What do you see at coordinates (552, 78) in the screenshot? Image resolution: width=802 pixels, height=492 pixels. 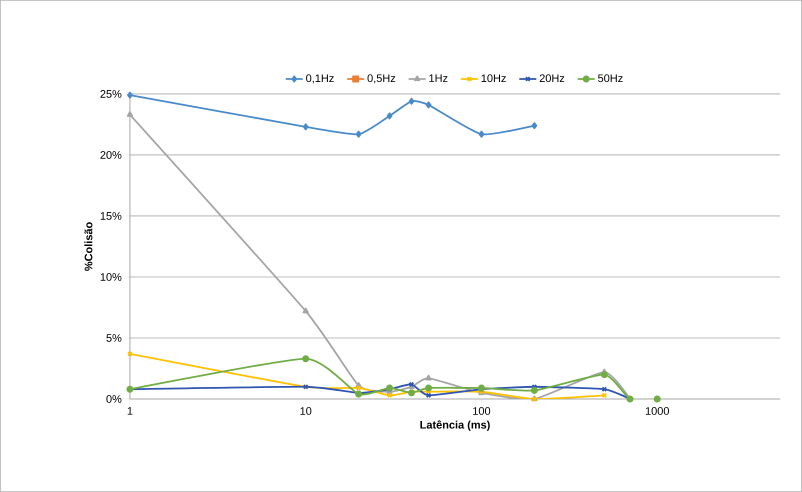 I see `legend-label: 20Hz` at bounding box center [552, 78].